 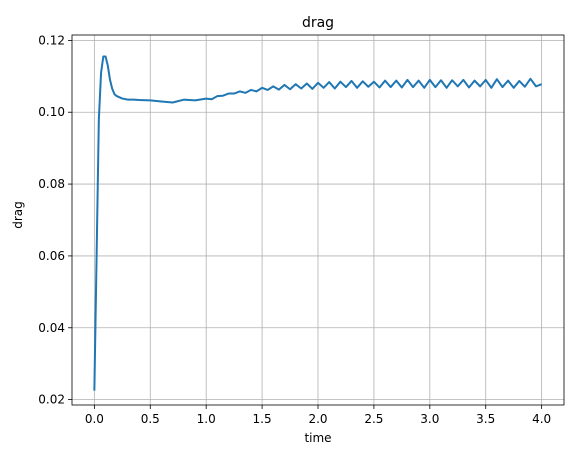 I want to click on y-tick-label: 0.08, so click(x=51, y=184).